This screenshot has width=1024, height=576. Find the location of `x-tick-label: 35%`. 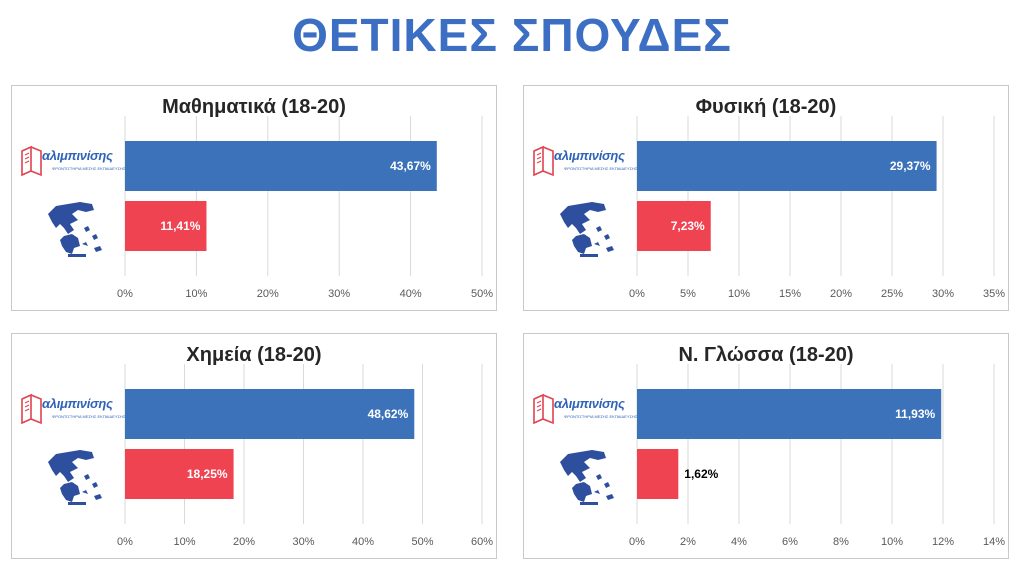

x-tick-label: 35% is located at coordinates (994, 294).